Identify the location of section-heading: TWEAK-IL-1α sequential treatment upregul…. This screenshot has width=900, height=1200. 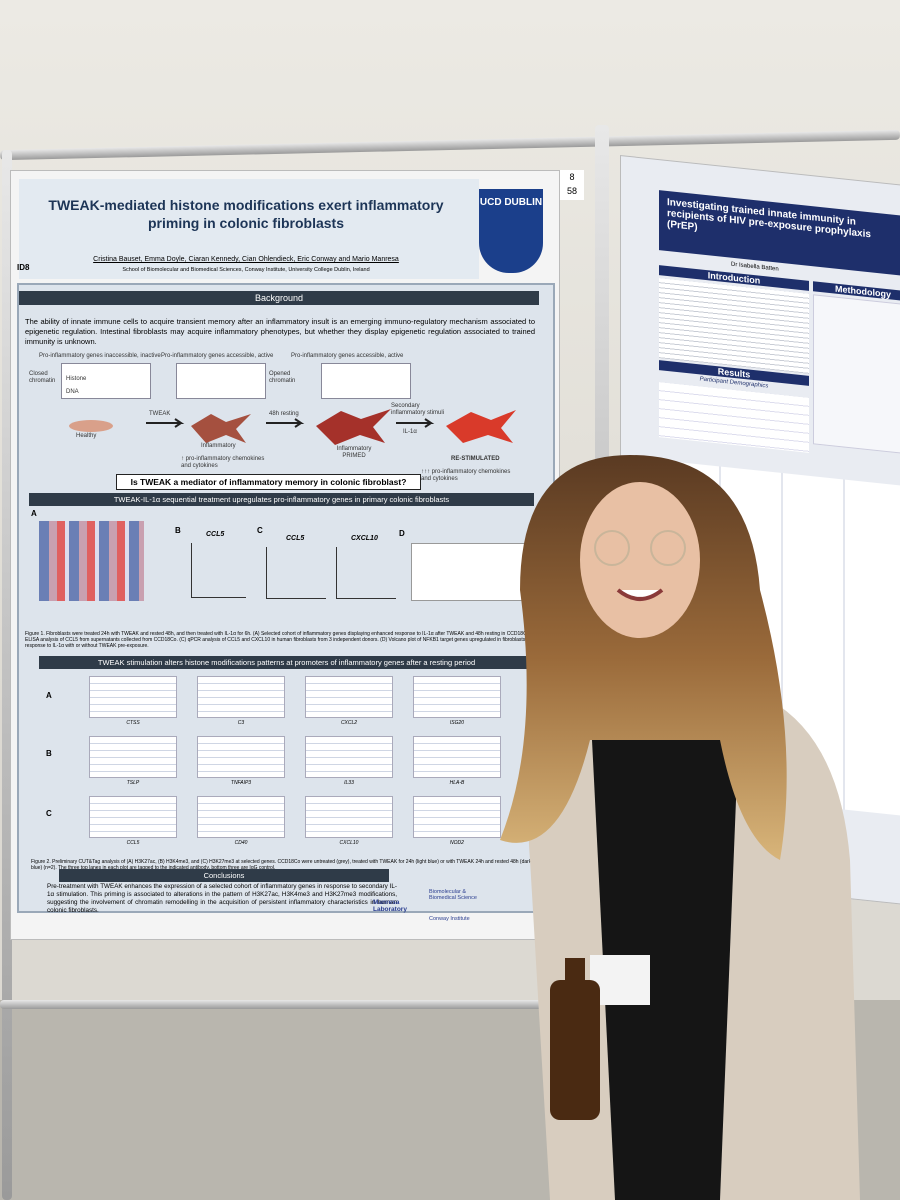
(281, 499).